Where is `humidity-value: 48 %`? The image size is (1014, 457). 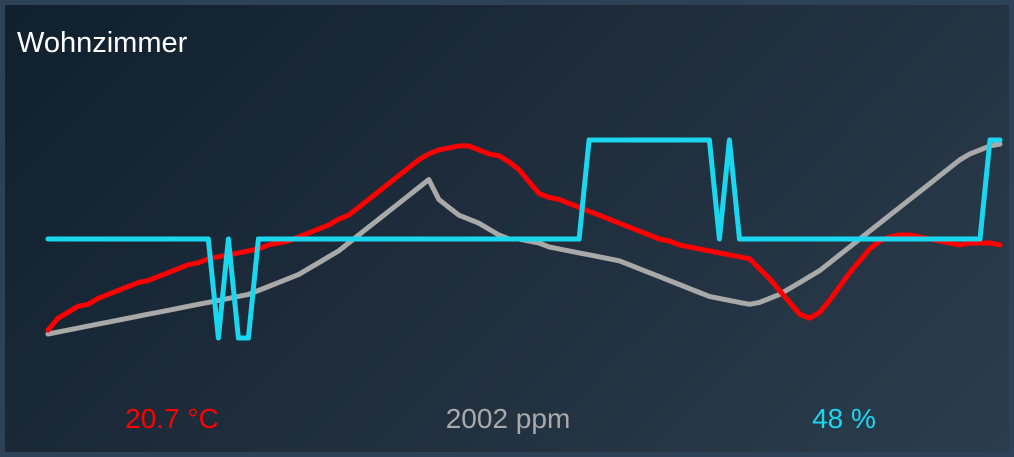 humidity-value: 48 % is located at coordinates (844, 418).